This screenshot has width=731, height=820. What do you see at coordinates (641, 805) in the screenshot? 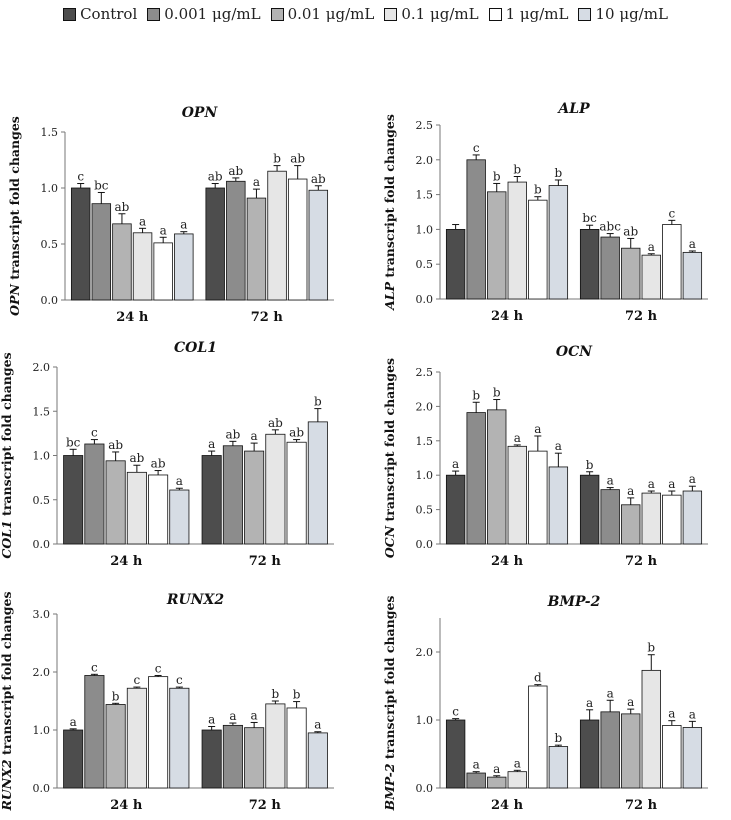
I see `x-category-label: 72 h` at bounding box center [641, 805].